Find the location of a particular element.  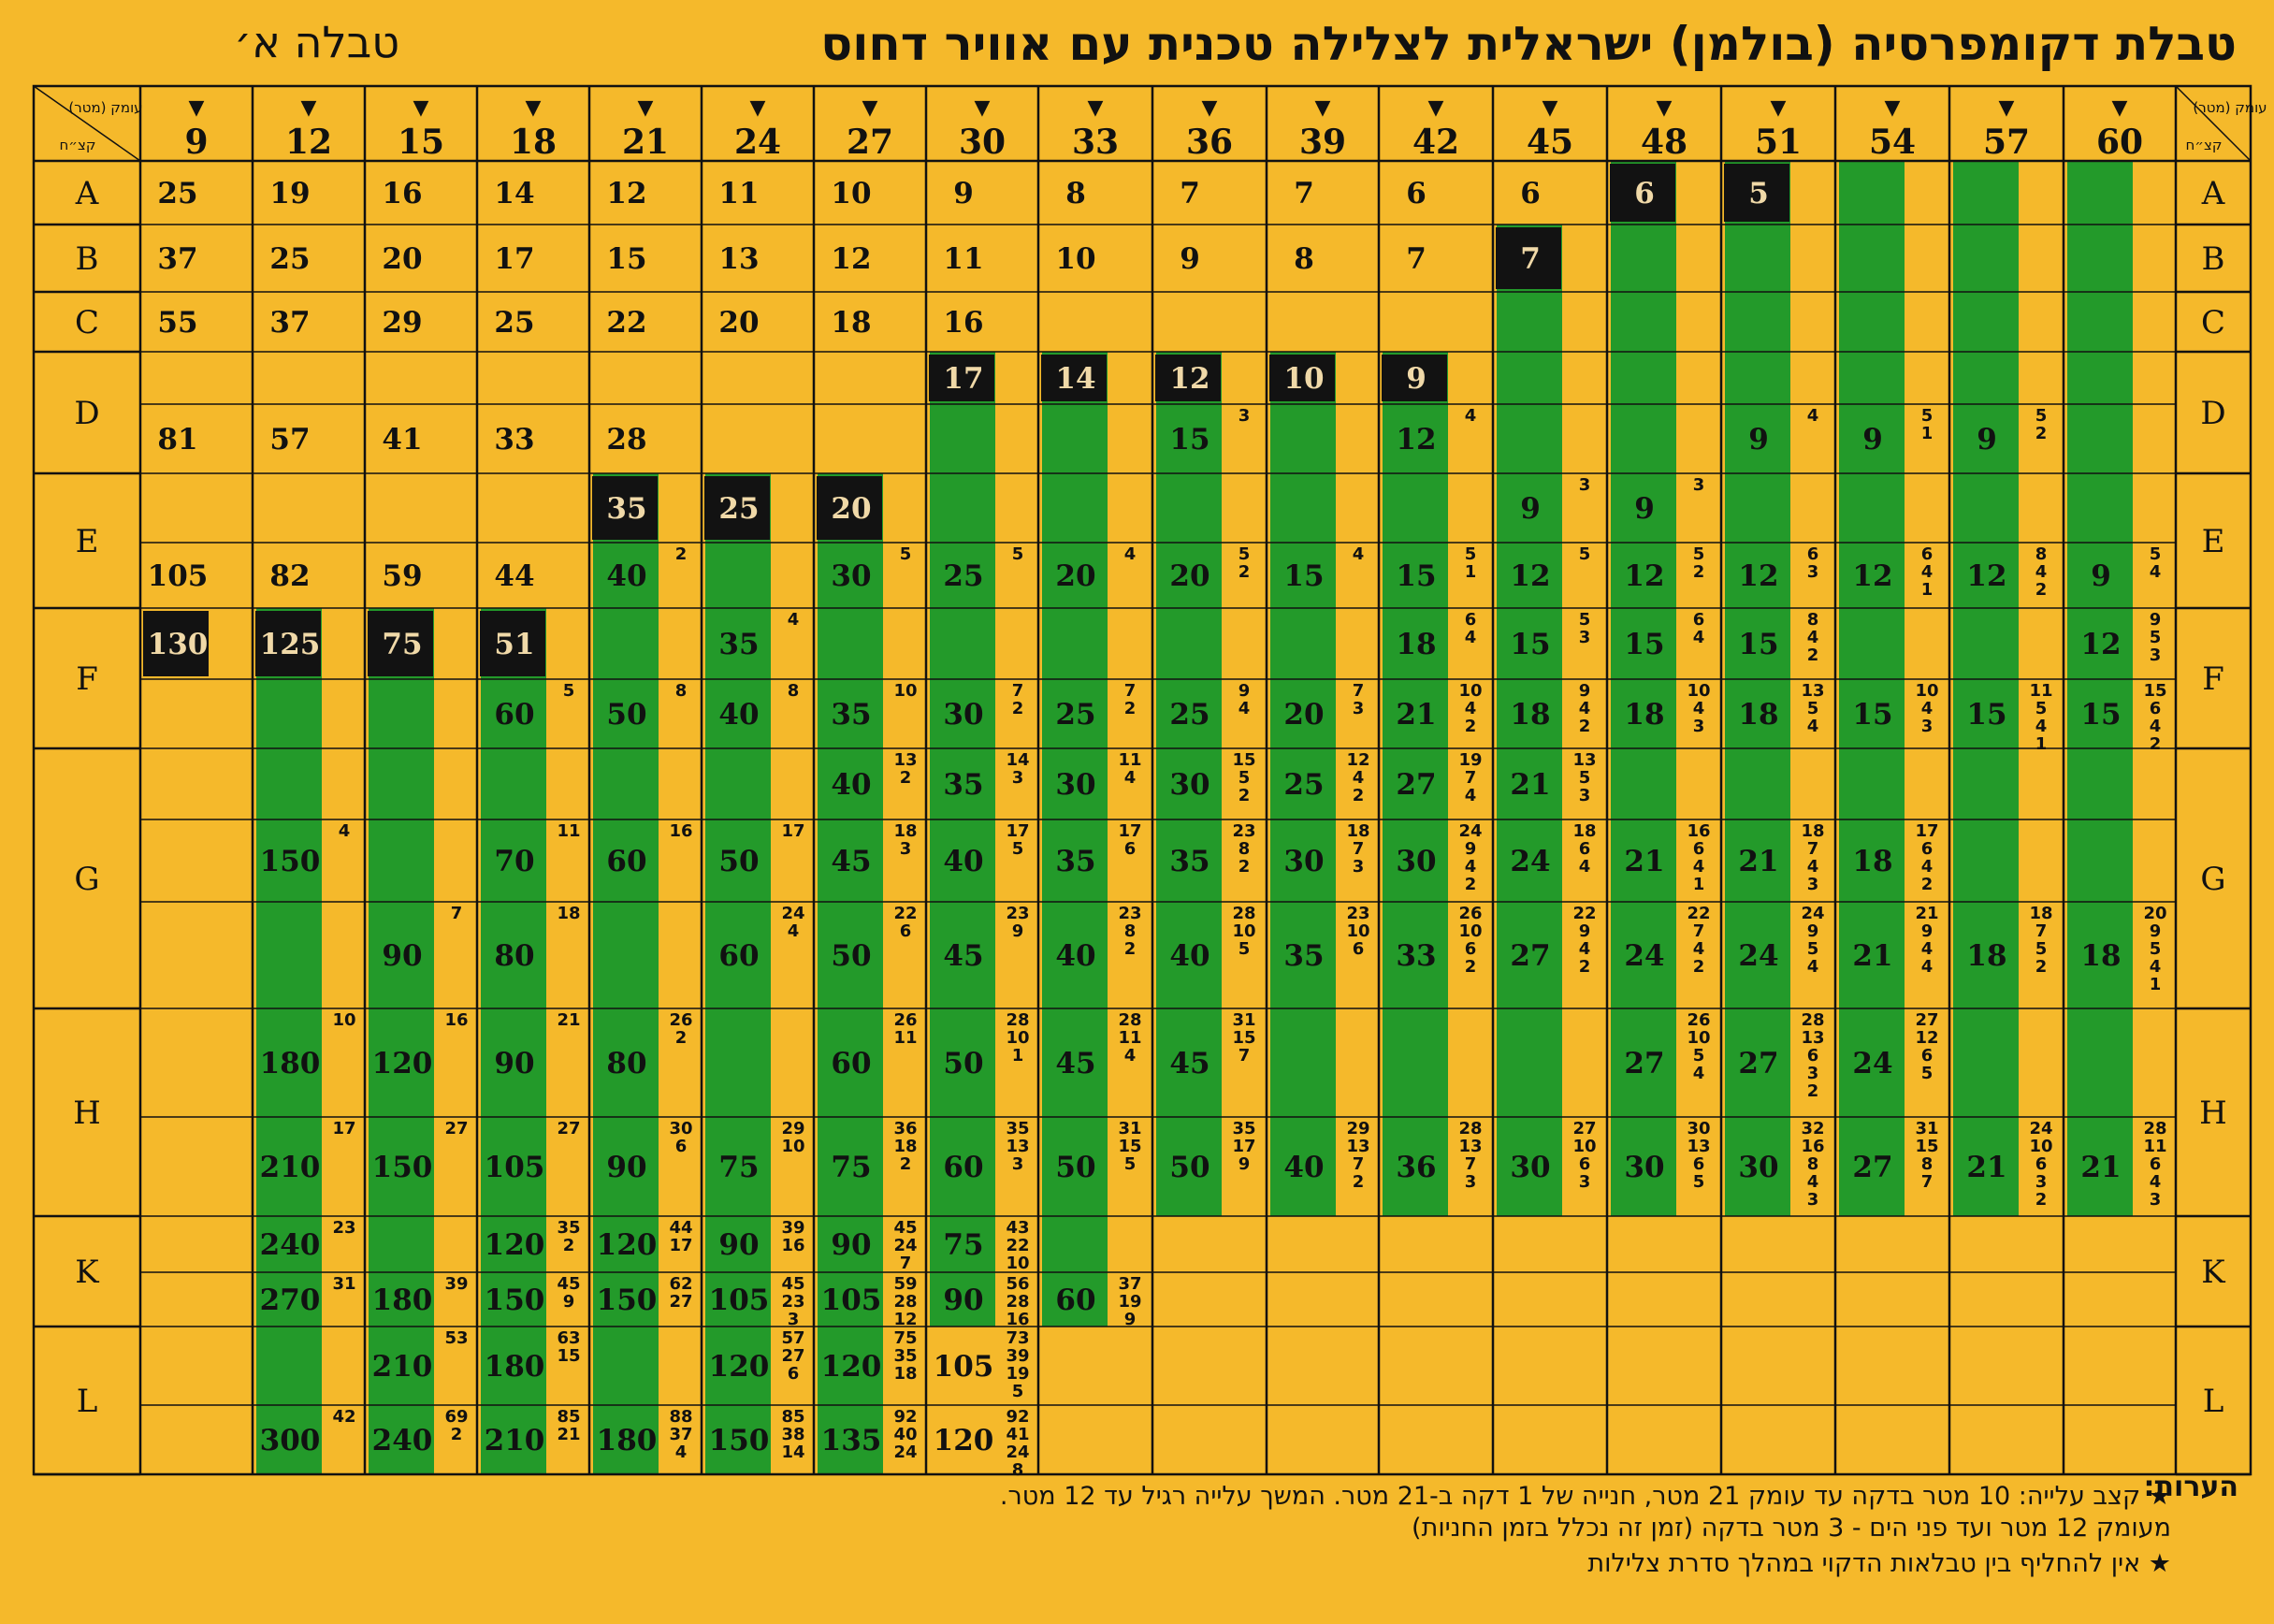

depth-header: 27 is located at coordinates (870, 142).